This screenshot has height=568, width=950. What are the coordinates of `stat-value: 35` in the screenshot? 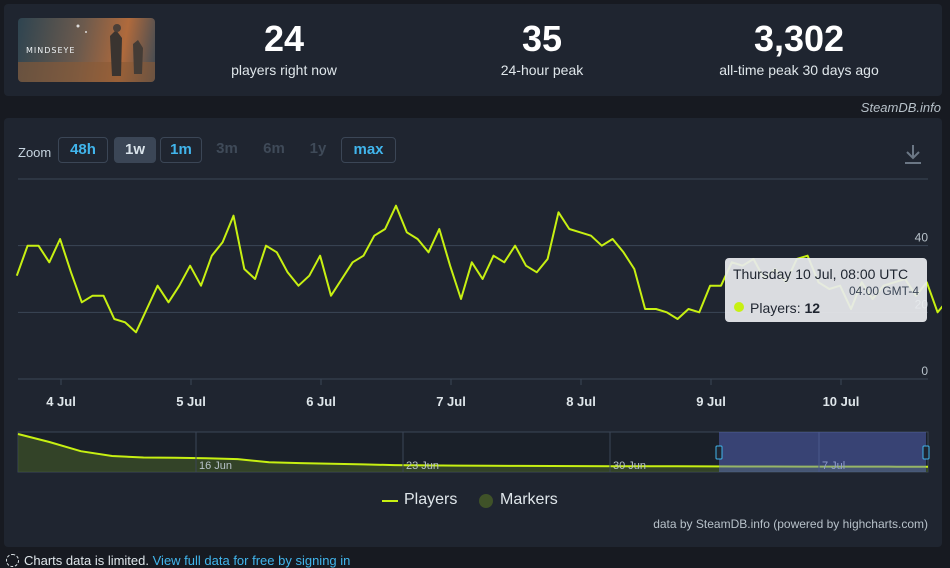 It's located at (542, 38).